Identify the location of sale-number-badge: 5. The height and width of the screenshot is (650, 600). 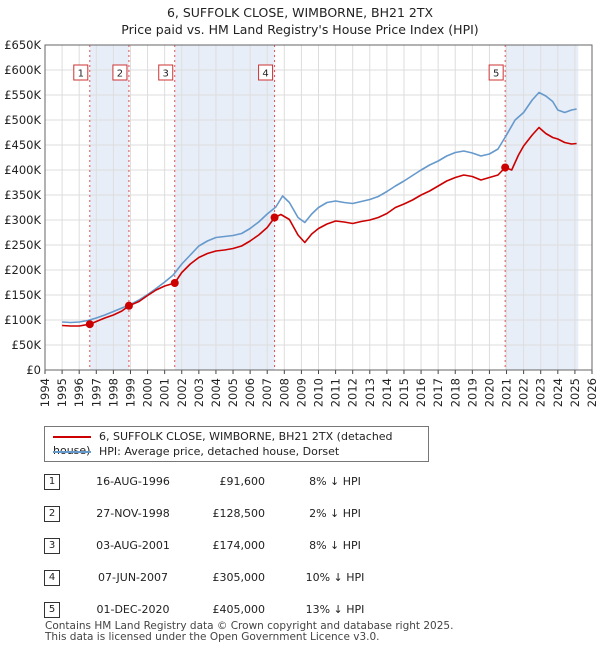
(52, 610).